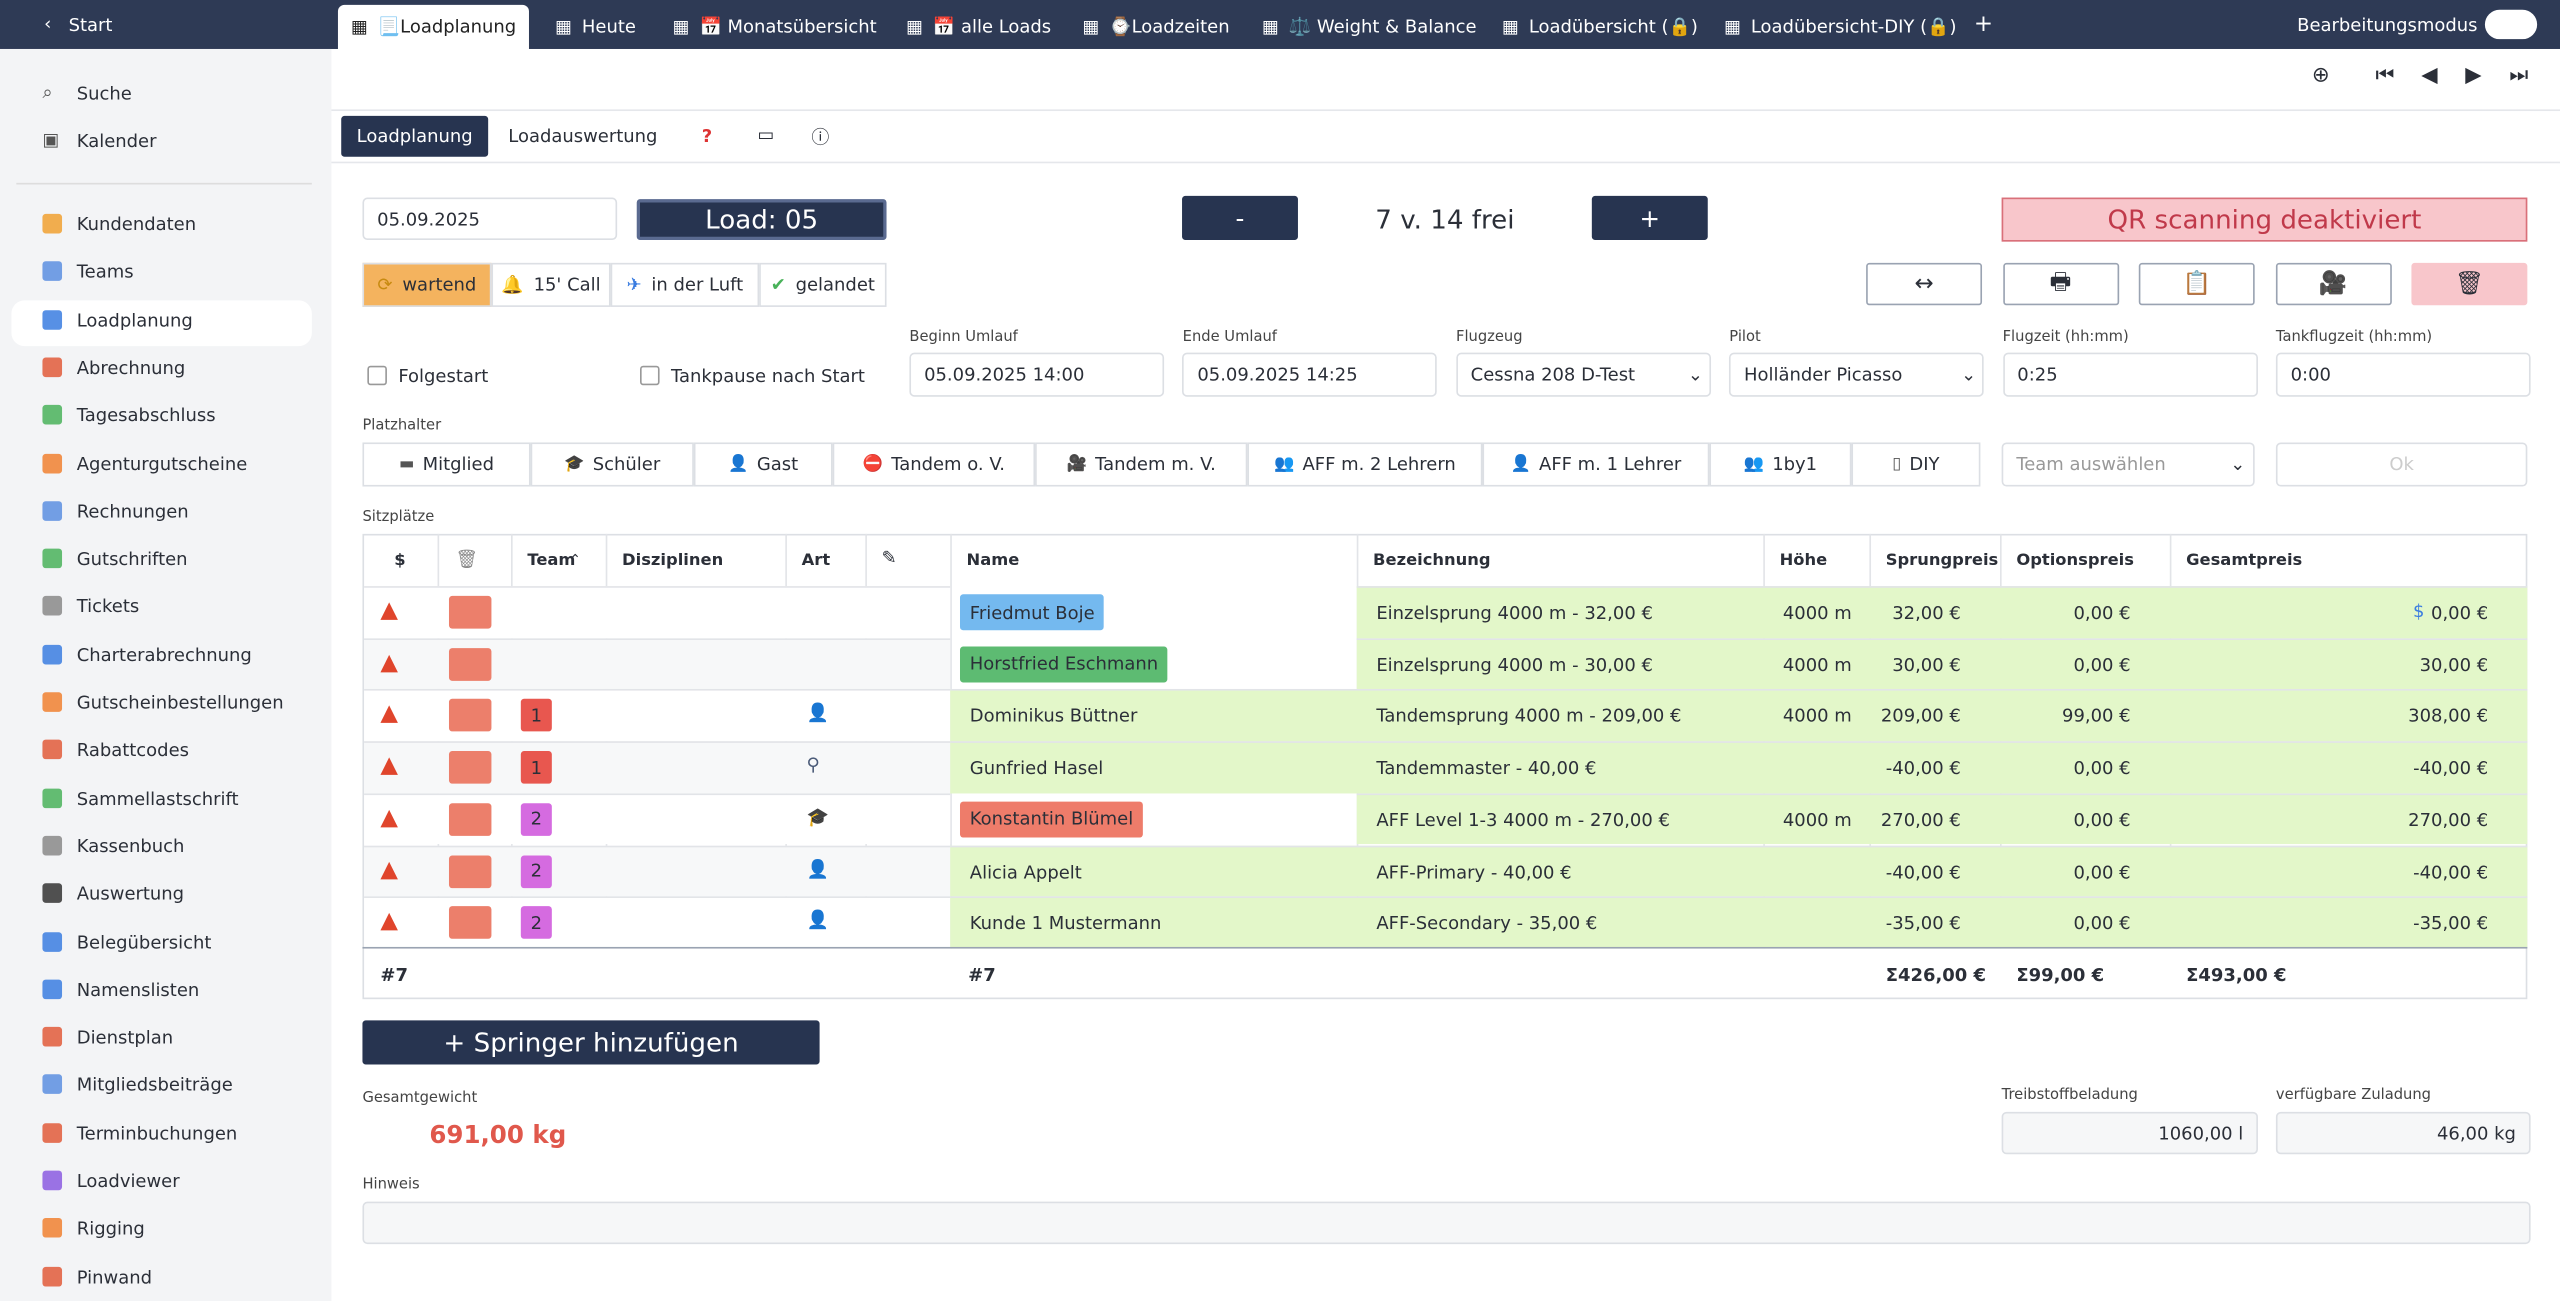 The image size is (2560, 1301). What do you see at coordinates (116, 141) in the screenshot?
I see `nav-item: Kalender` at bounding box center [116, 141].